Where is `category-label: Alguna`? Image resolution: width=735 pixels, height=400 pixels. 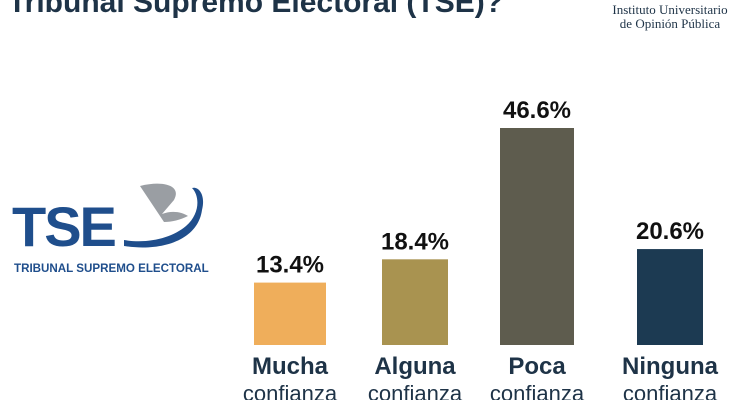 category-label: Alguna is located at coordinates (415, 366).